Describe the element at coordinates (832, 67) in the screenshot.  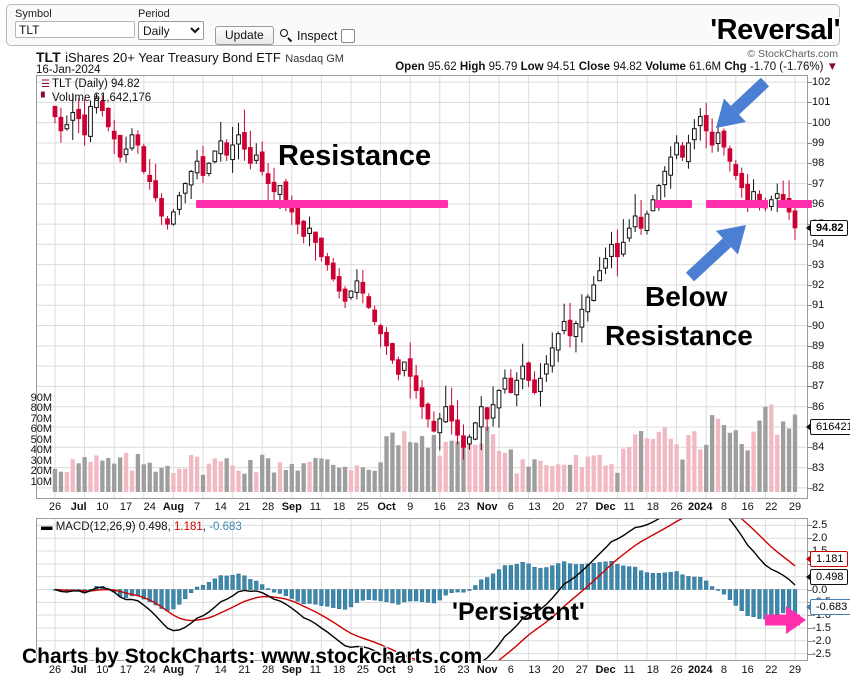
I see `down-caret-icon: ▼` at that location.